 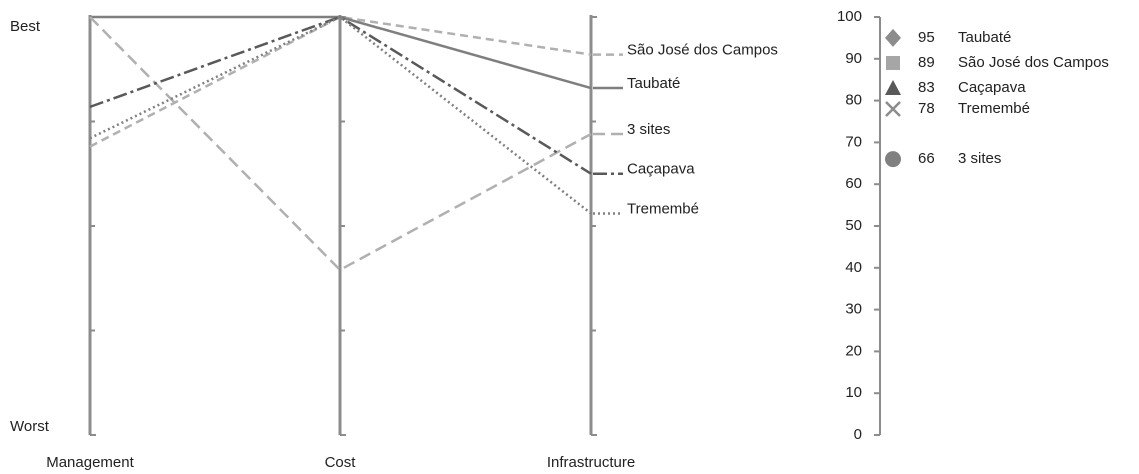 I want to click on series-label: Taubaté, so click(x=653, y=83).